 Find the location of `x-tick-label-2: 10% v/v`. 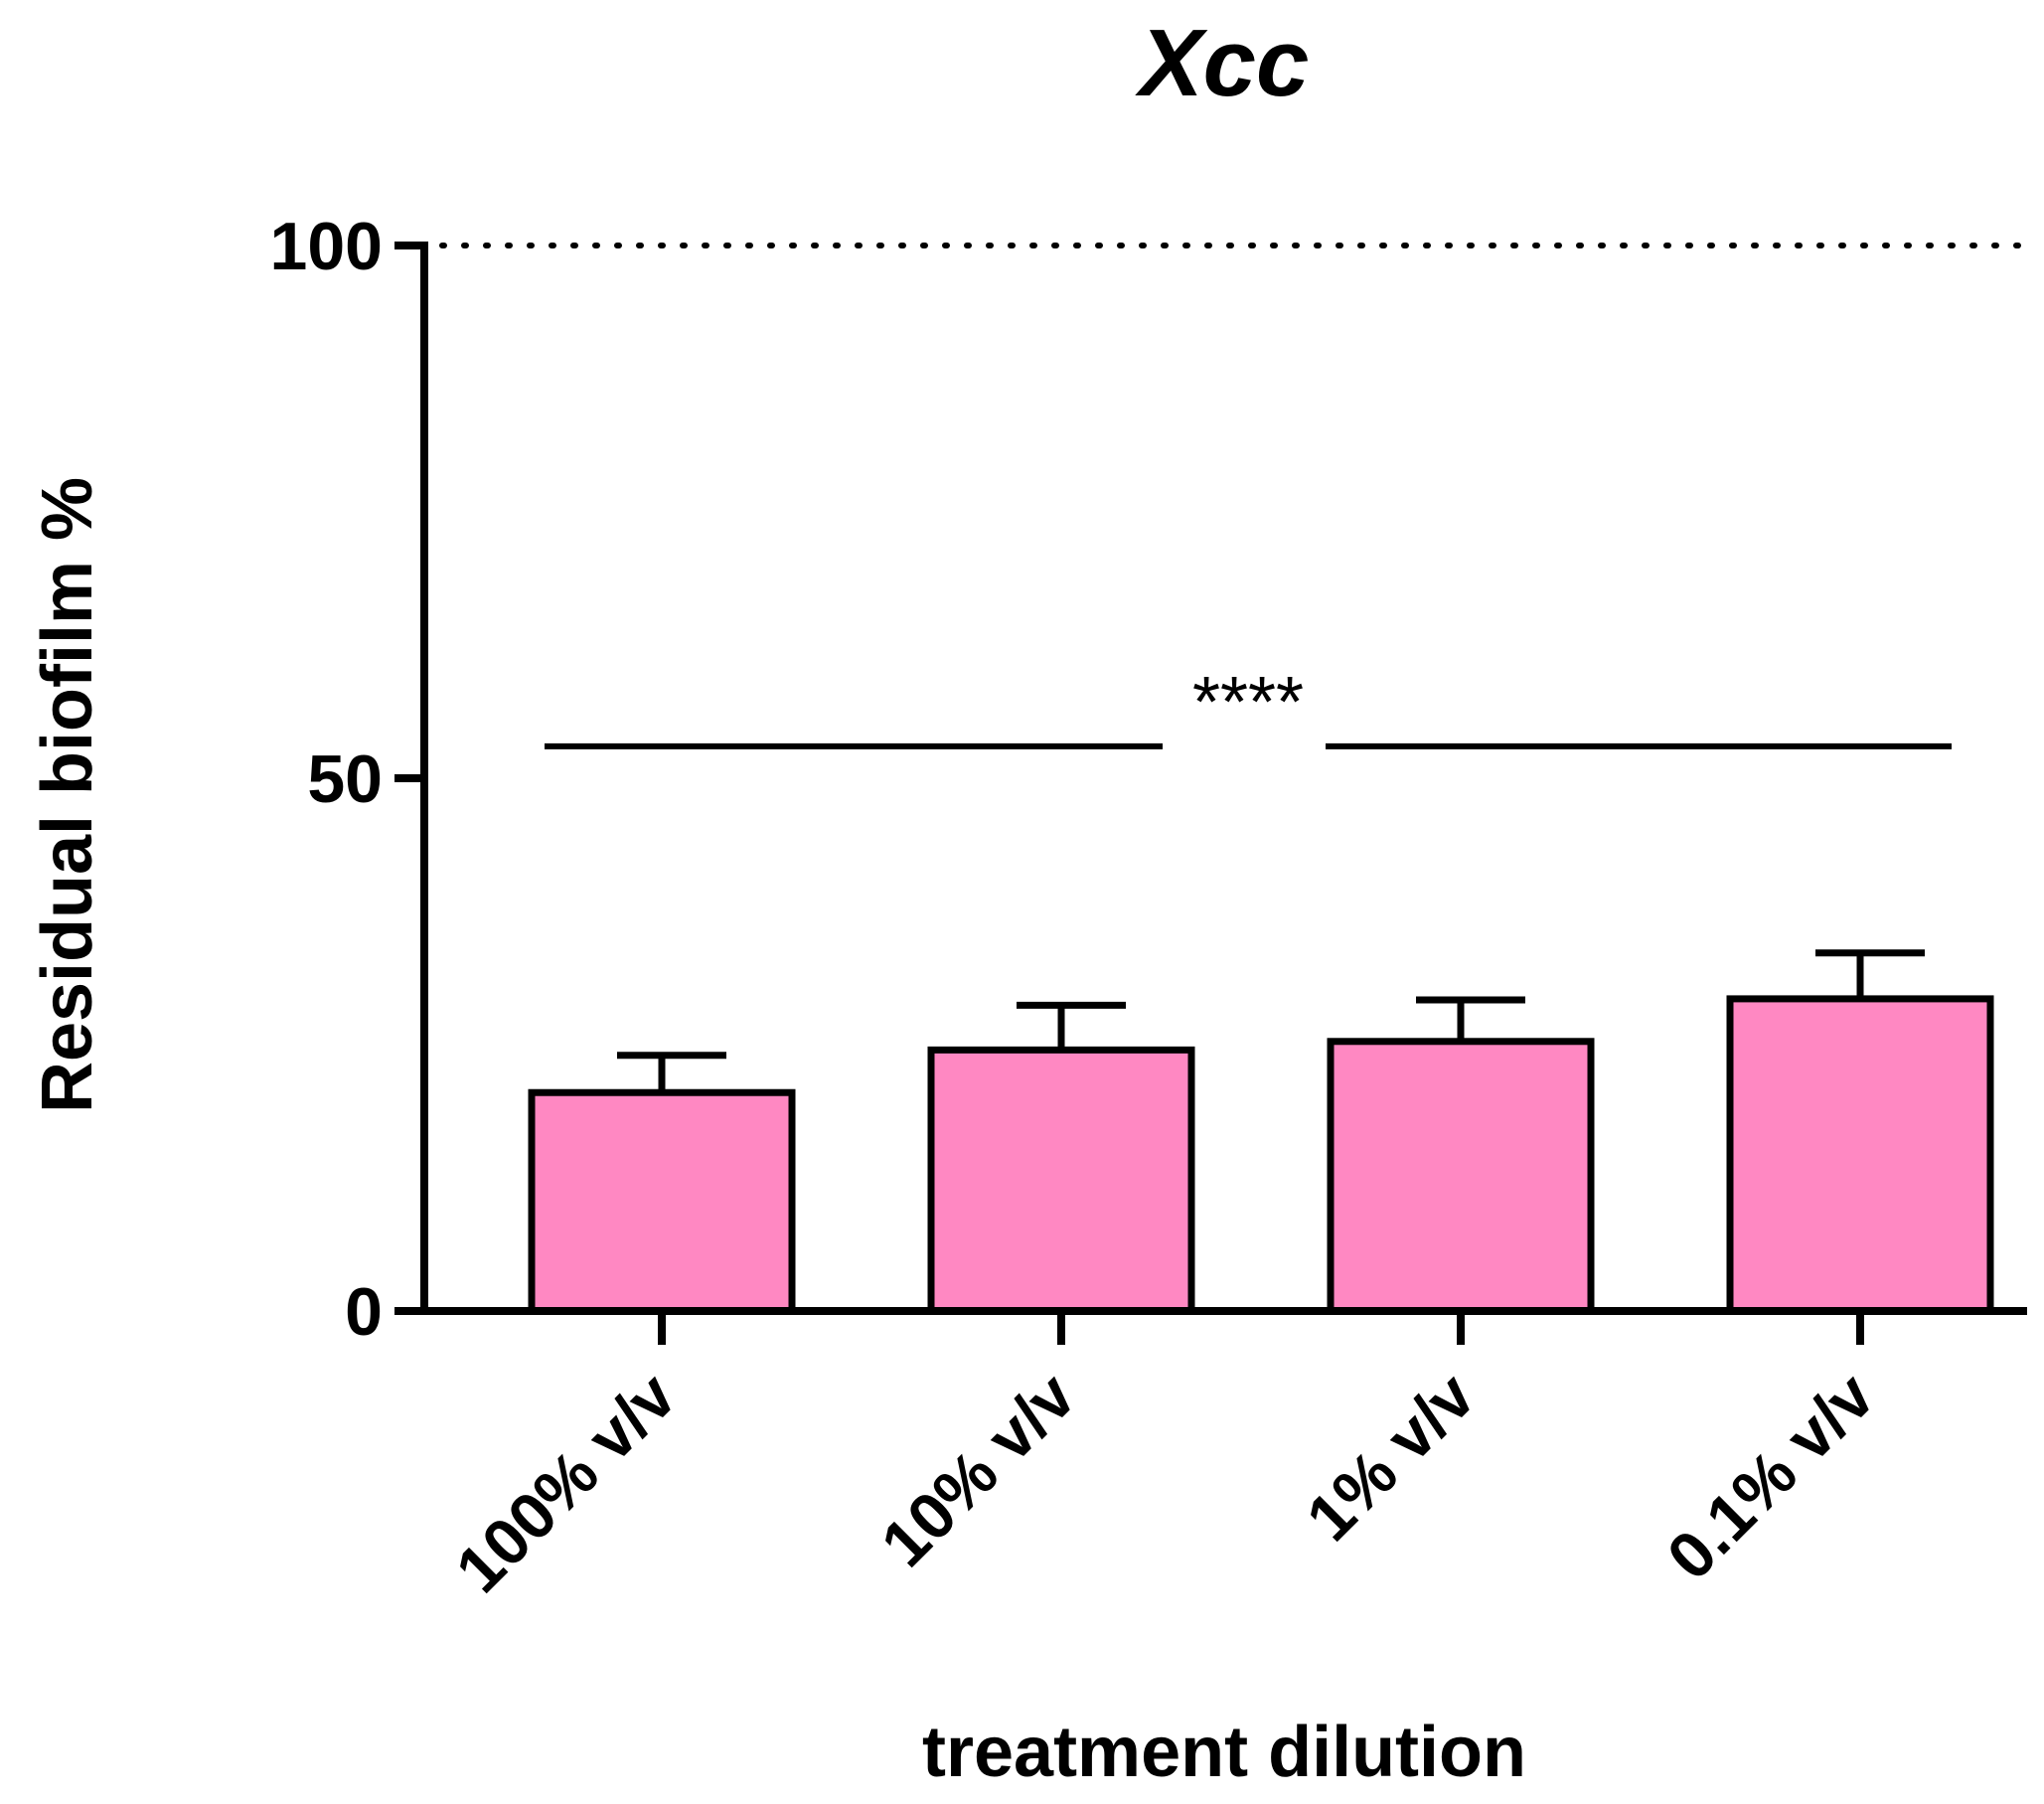

x-tick-label-2: 10% v/v is located at coordinates (977, 1469).